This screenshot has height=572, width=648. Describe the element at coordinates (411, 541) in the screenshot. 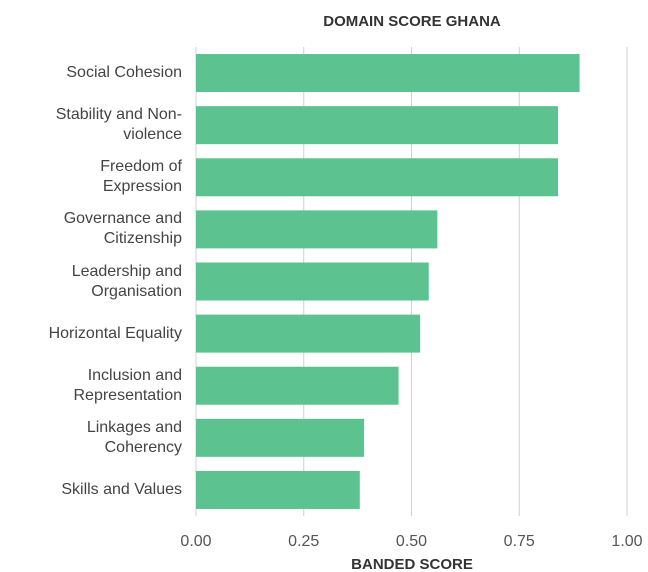

I see `x-tick-label: 0.50` at that location.